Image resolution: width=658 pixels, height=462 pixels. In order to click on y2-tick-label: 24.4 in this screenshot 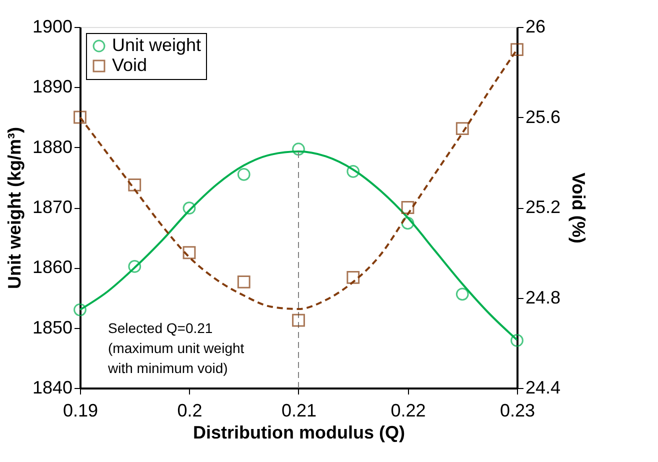, I will do `click(543, 388)`.